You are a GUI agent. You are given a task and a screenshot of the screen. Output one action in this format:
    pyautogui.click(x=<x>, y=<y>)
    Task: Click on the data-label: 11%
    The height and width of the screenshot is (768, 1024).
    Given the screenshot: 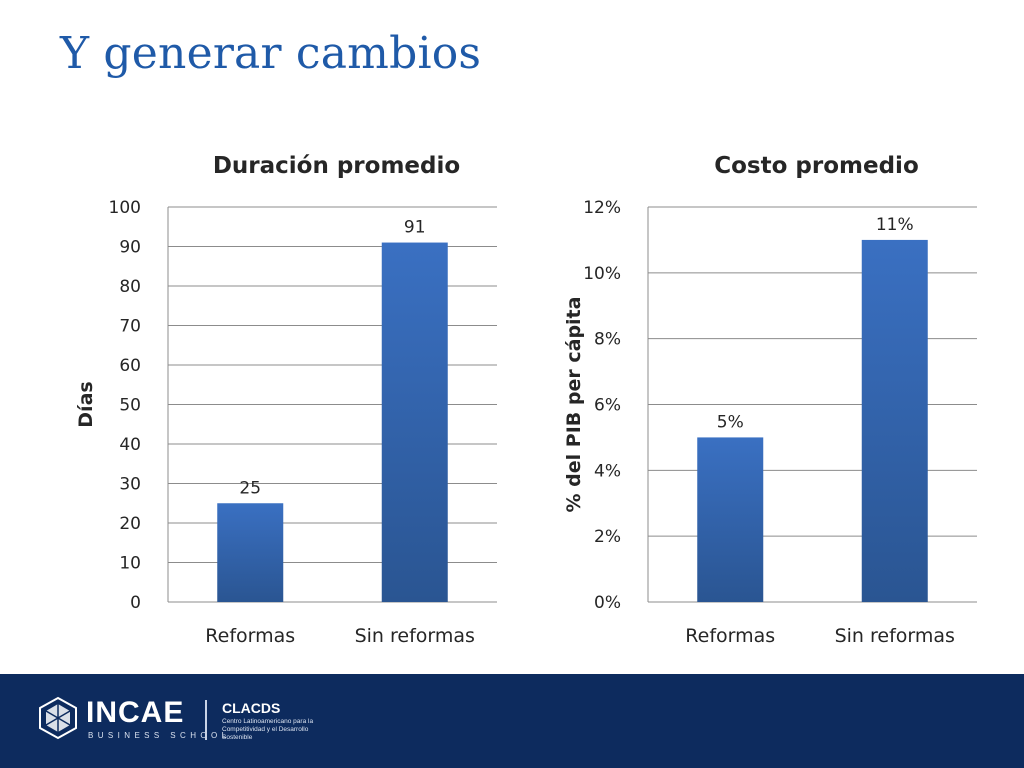 What is the action you would take?
    pyautogui.click(x=895, y=225)
    